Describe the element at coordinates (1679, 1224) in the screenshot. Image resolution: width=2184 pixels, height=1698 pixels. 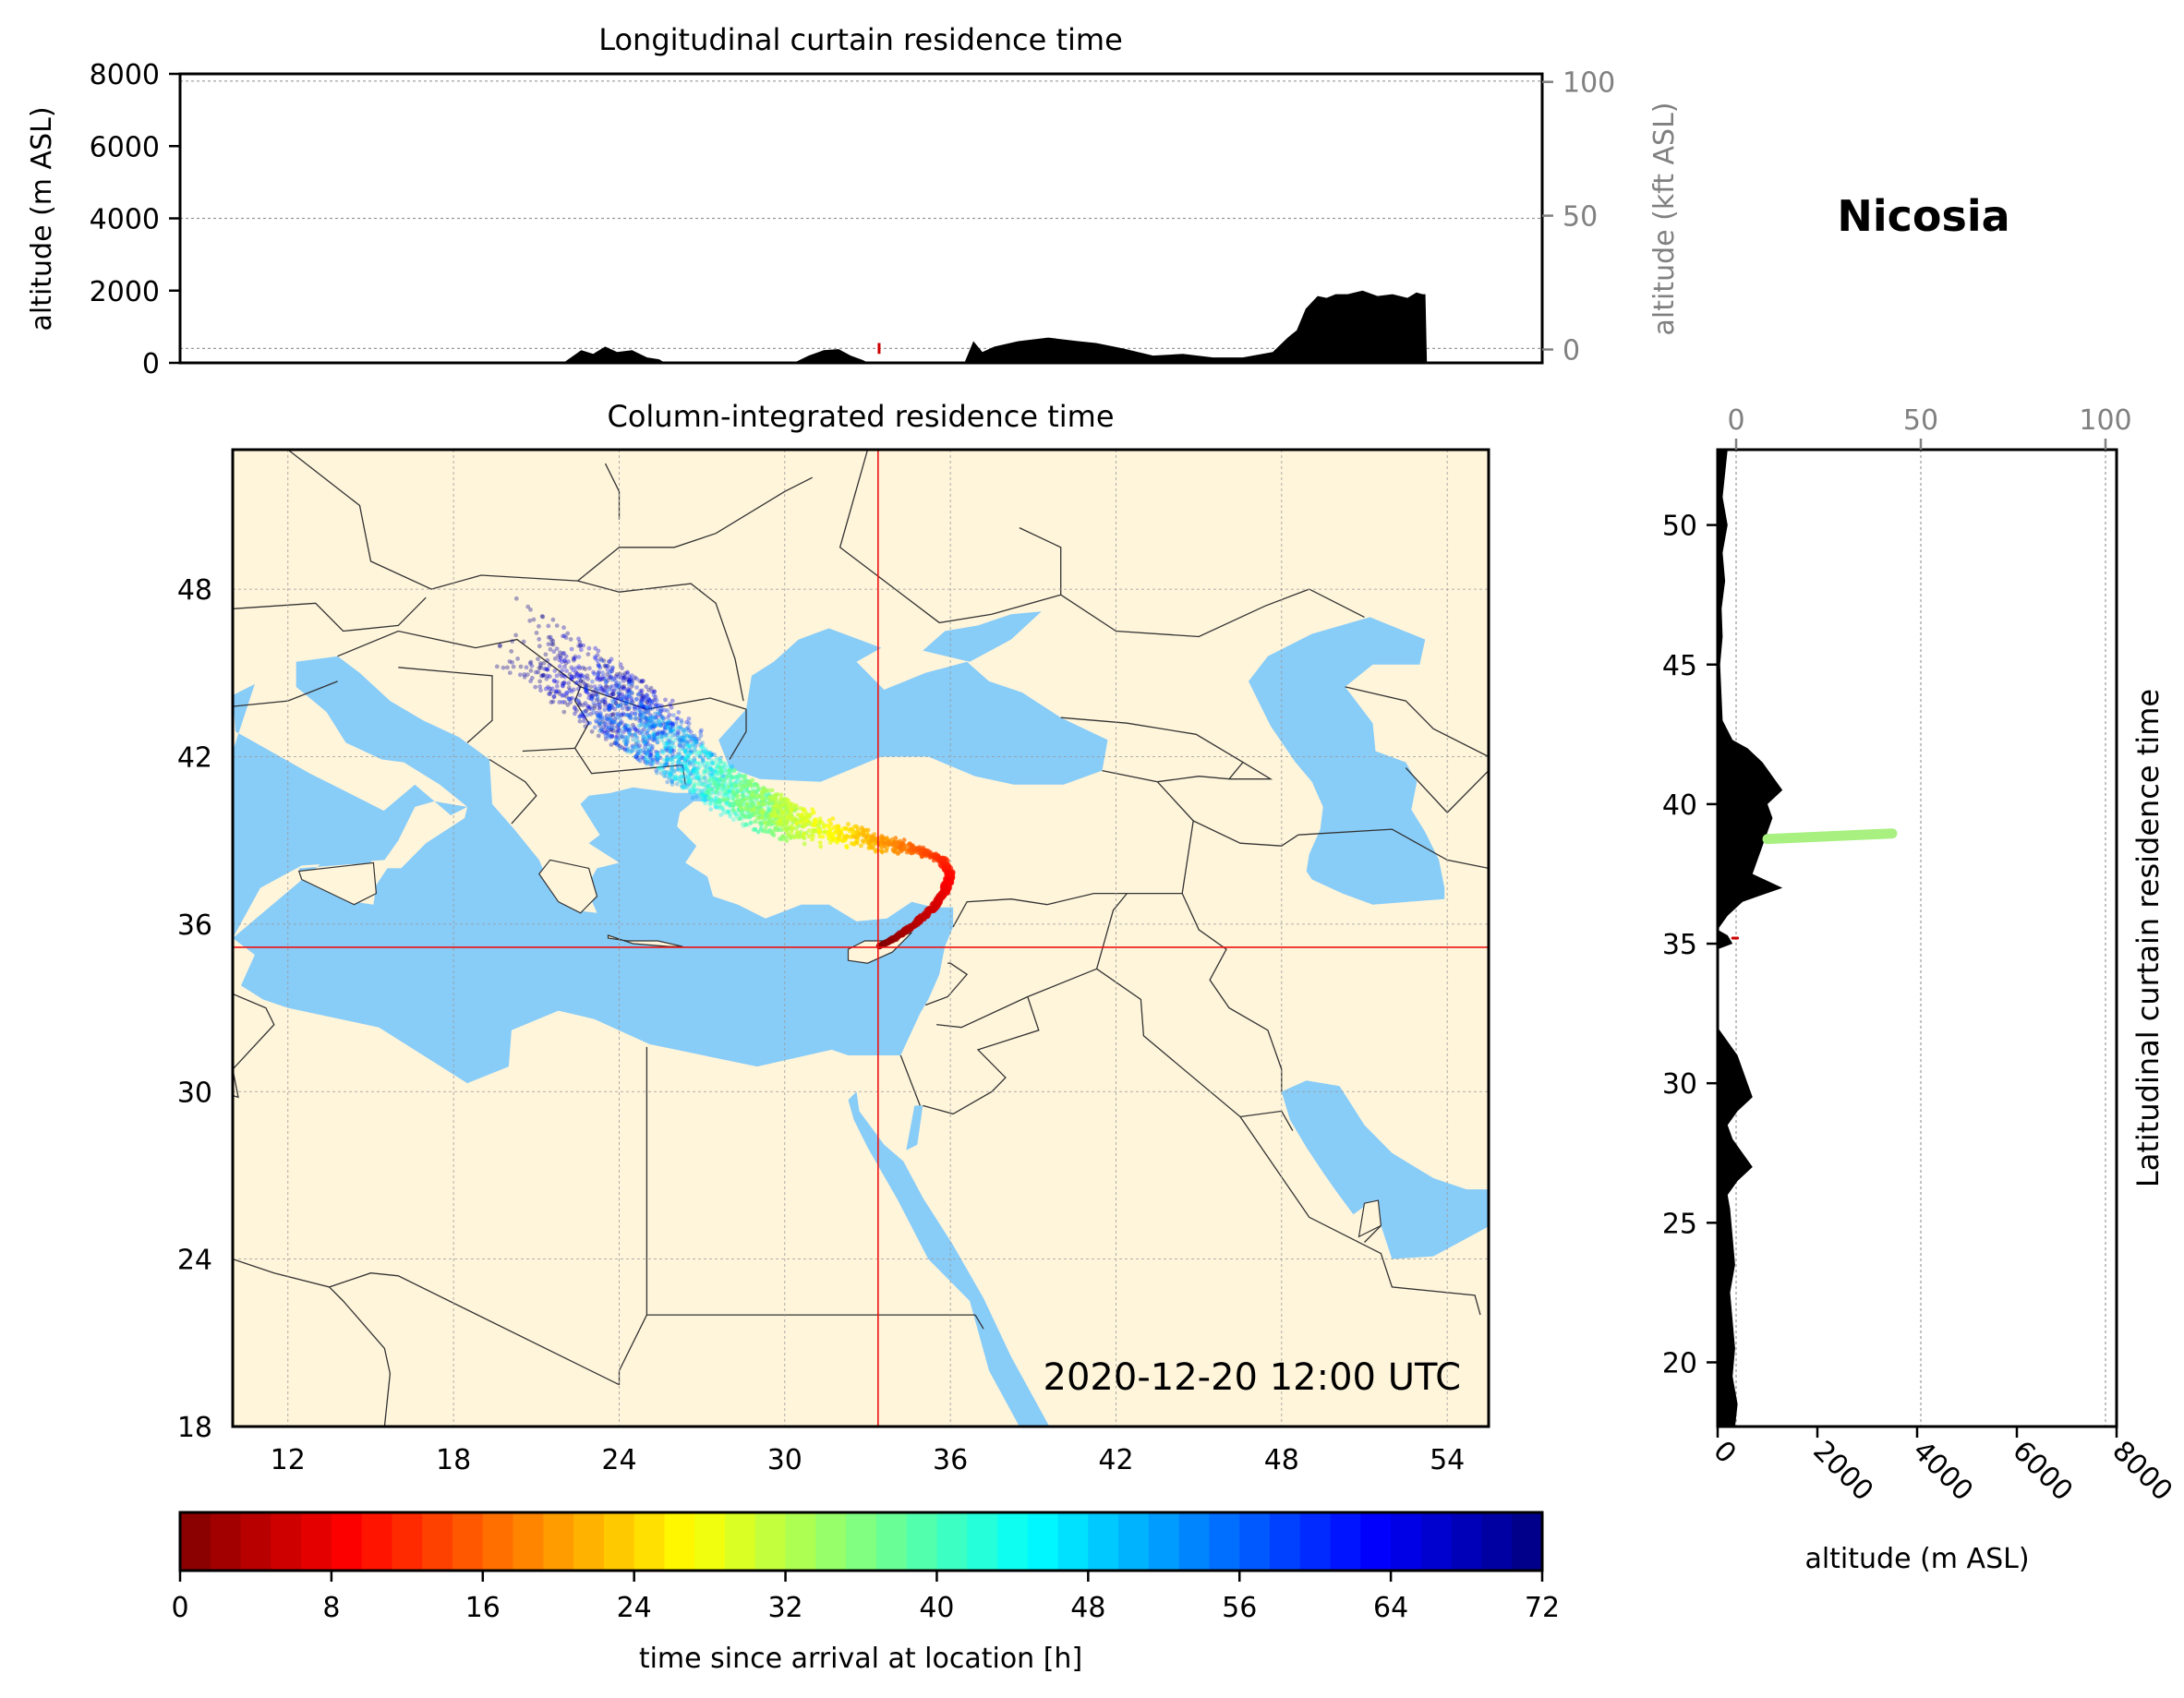
I see `right-ytick-label-1: 25` at that location.